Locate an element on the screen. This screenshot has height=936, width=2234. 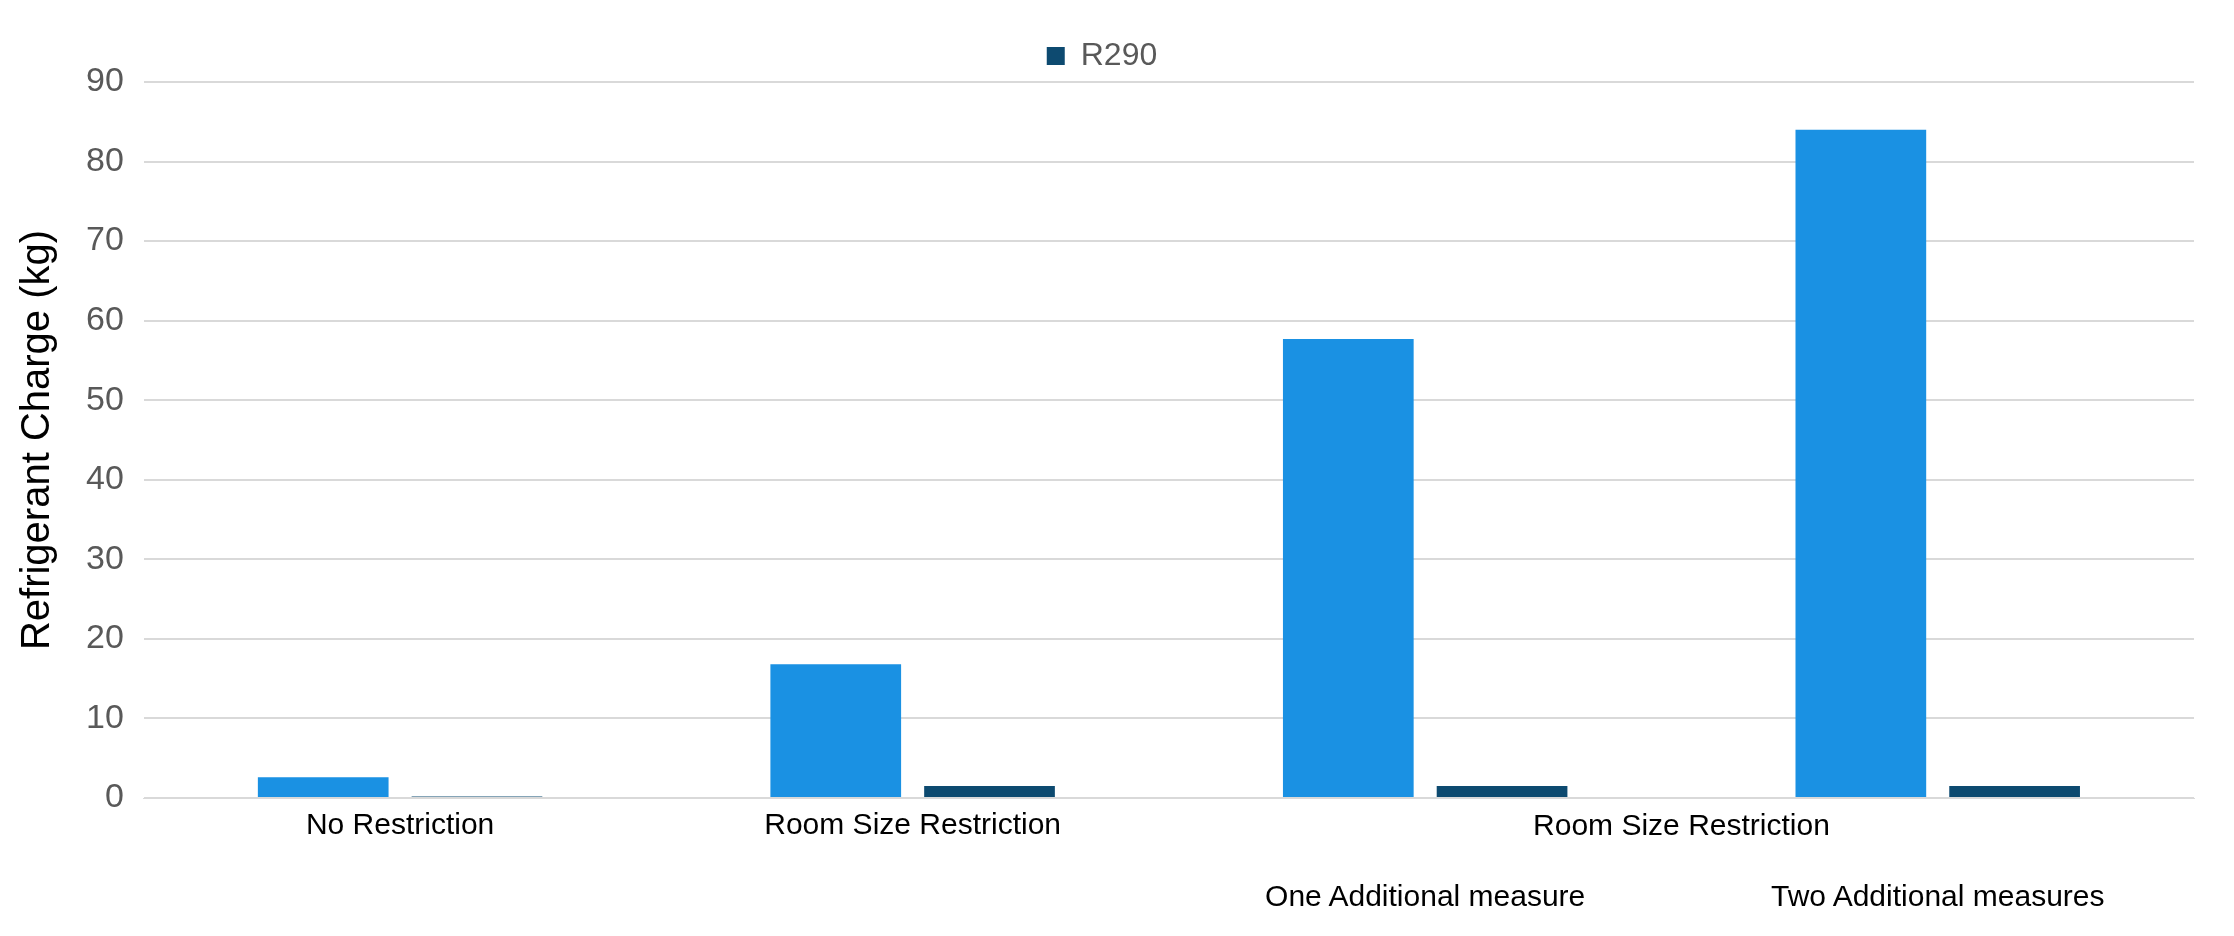
x-tick-label: No Restriction is located at coordinates (400, 824).